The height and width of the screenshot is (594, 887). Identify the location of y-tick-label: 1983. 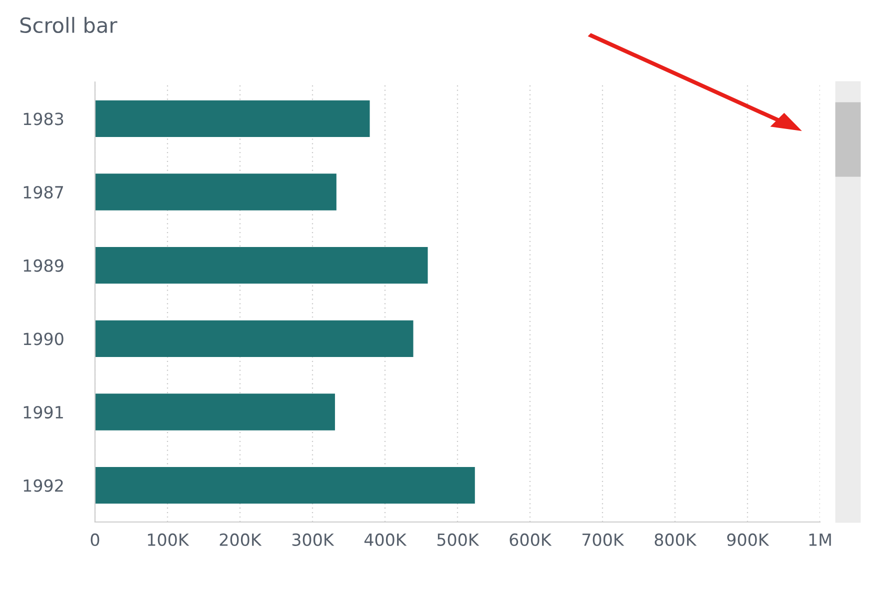
(44, 119).